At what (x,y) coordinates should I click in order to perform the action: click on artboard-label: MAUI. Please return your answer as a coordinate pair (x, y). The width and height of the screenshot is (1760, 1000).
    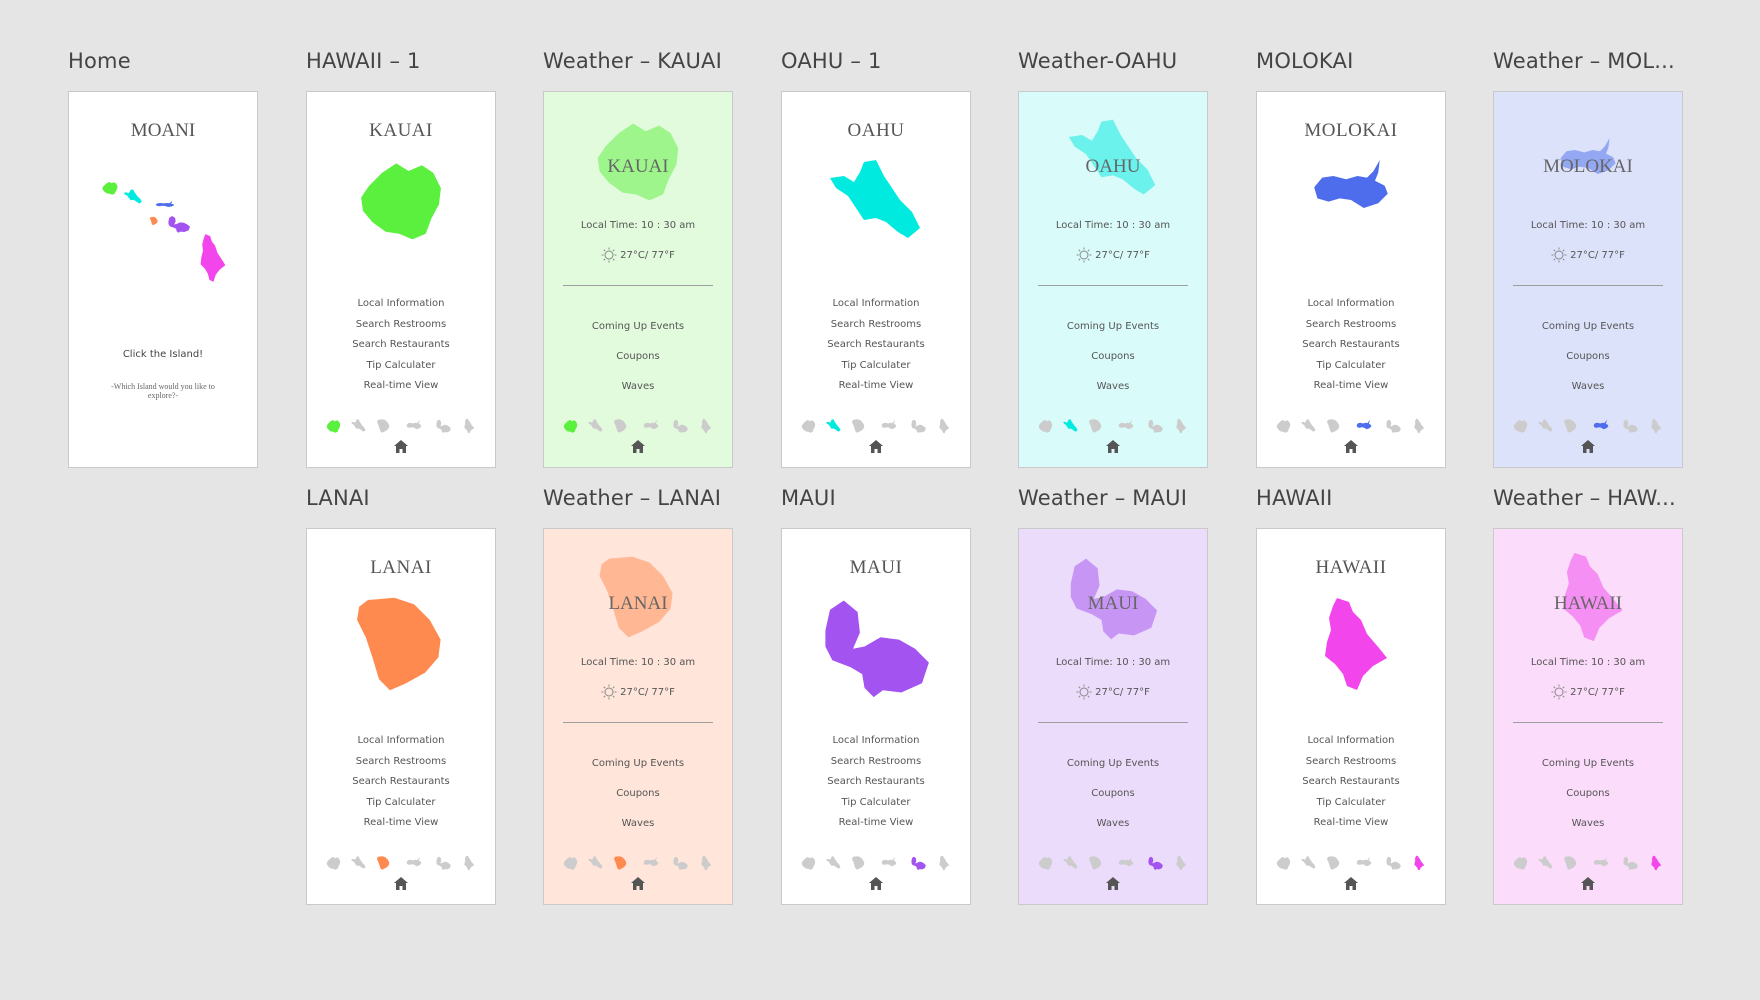
    Looking at the image, I should click on (808, 498).